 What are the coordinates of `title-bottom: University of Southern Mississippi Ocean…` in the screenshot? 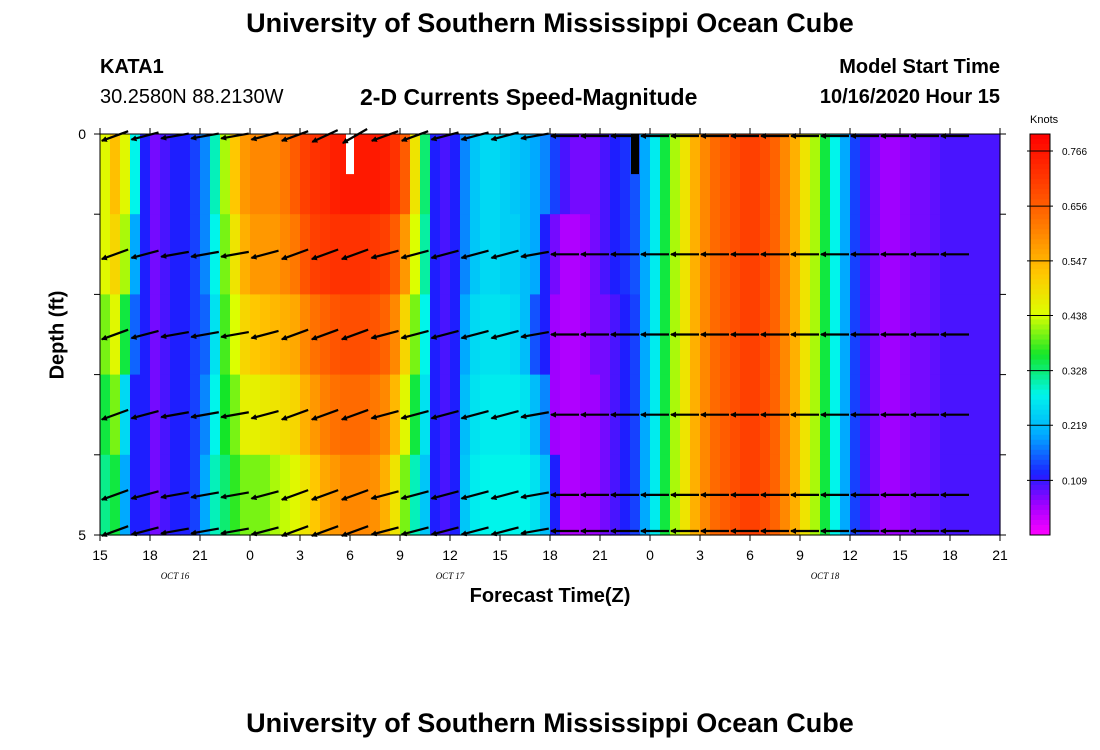 It's located at (550, 723).